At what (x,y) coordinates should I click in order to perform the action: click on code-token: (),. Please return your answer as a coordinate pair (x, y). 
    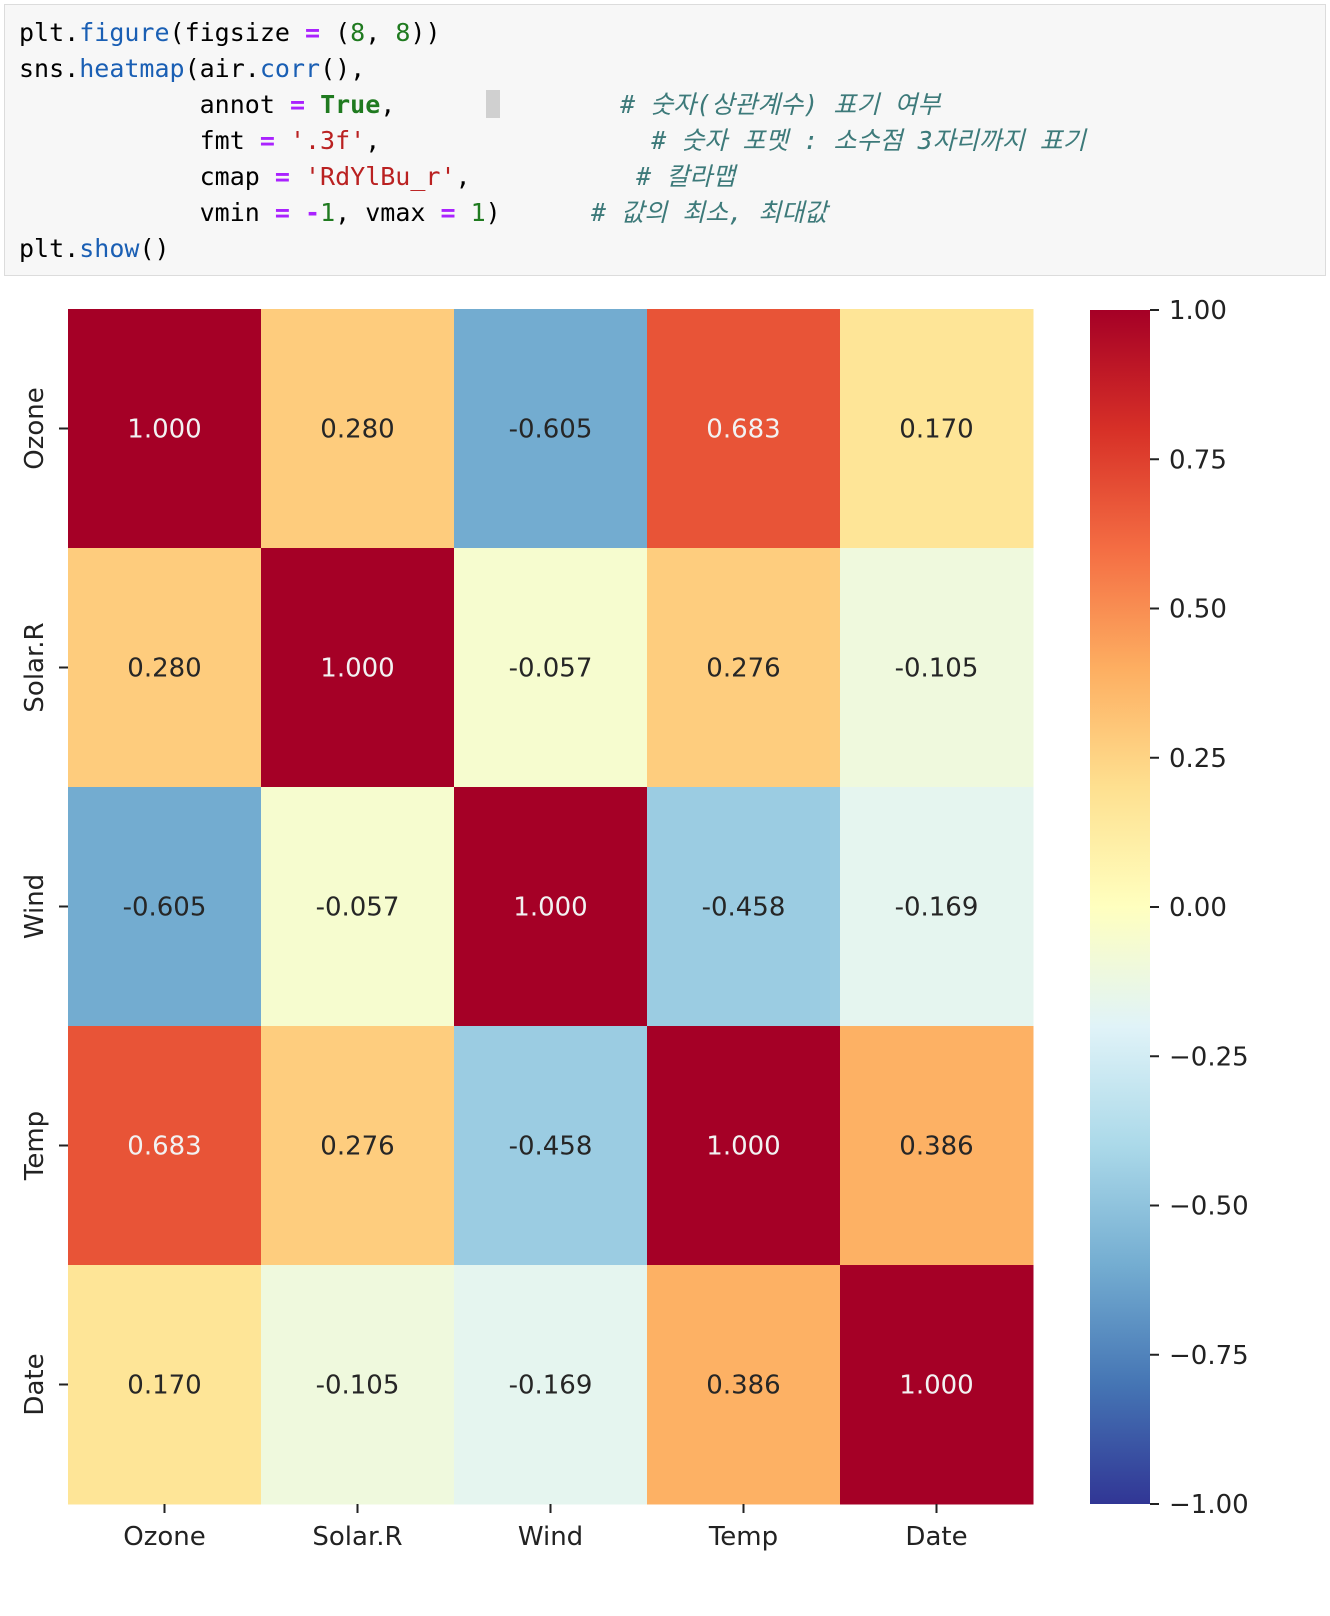
    Looking at the image, I should click on (343, 68).